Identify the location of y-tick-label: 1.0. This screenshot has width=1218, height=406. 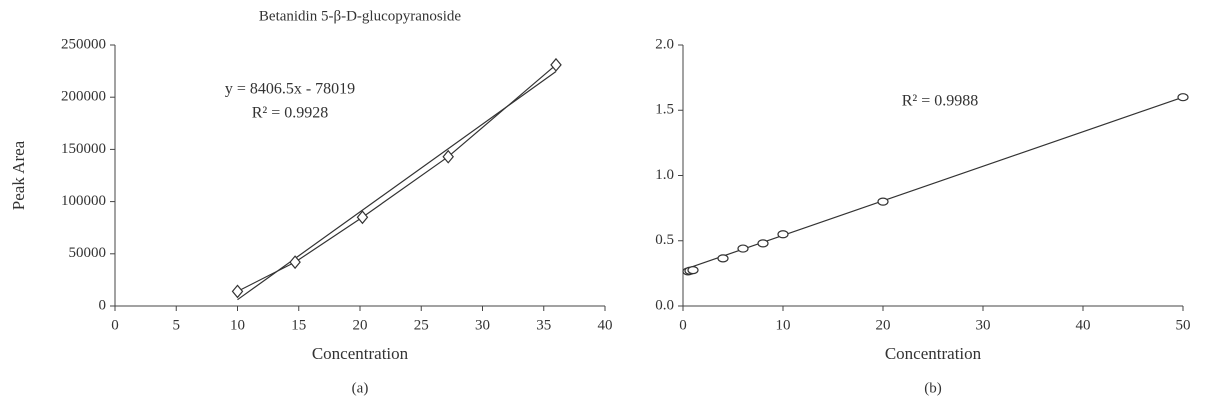
(664, 175).